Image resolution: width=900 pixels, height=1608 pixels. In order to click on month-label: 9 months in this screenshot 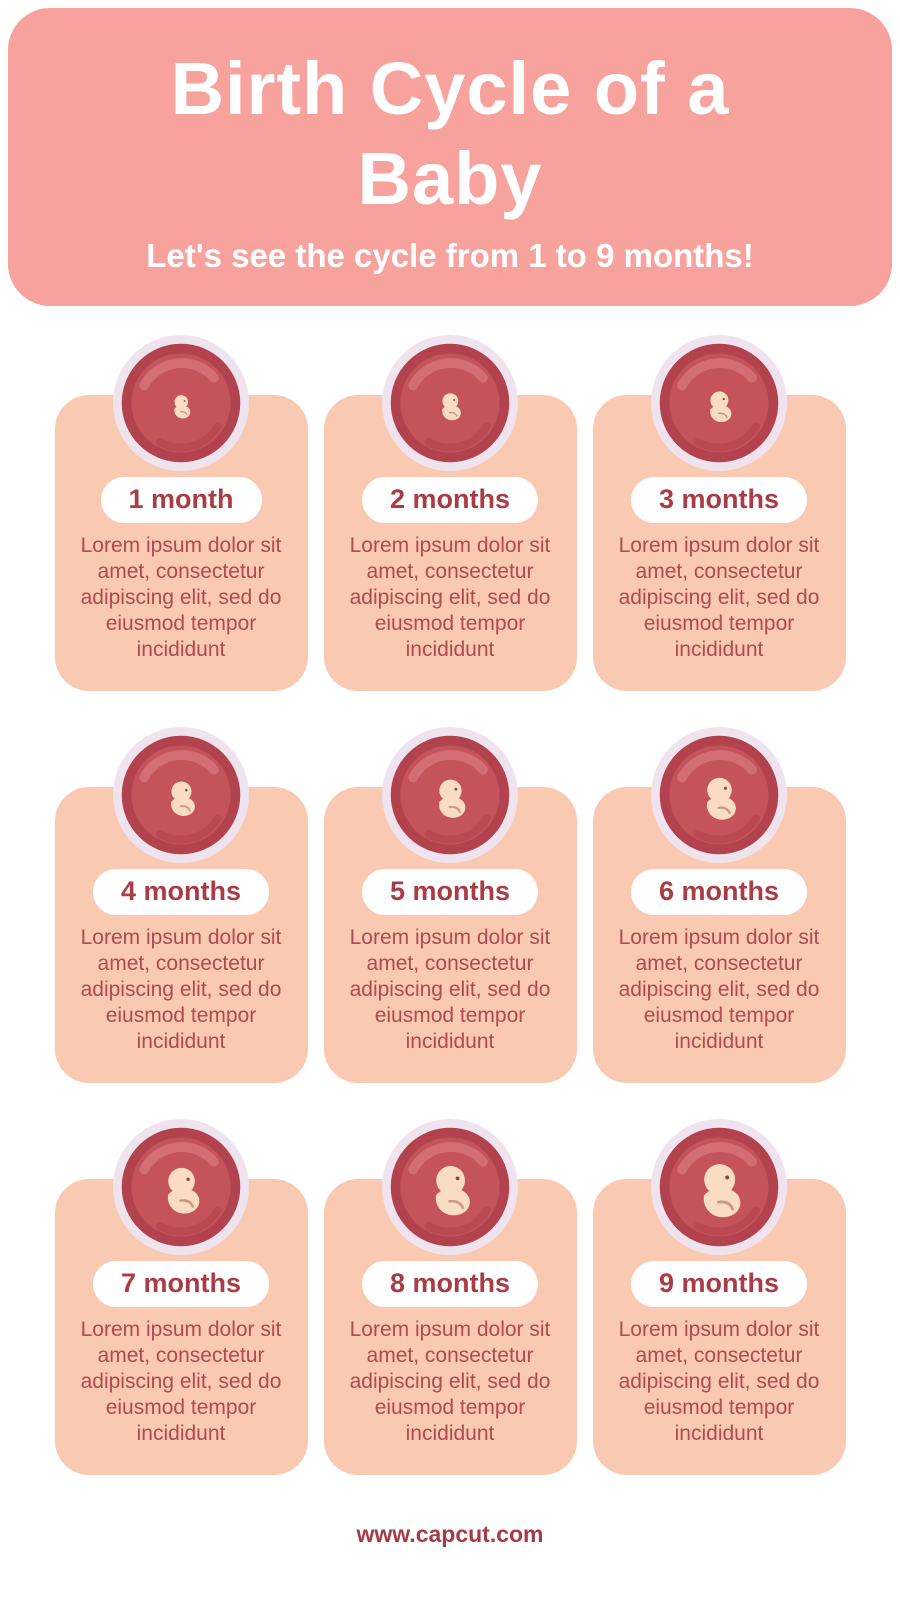, I will do `click(718, 1283)`.